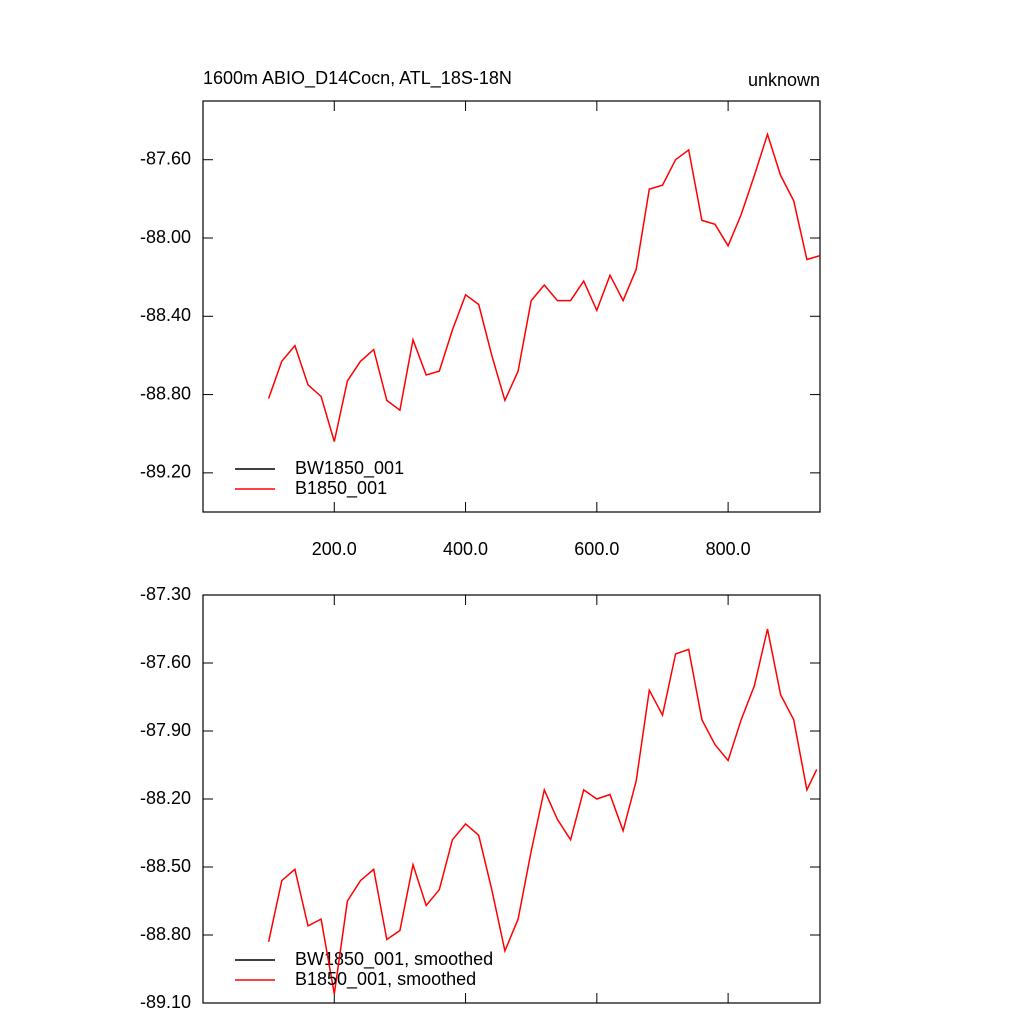 The width and height of the screenshot is (1024, 1024). Describe the element at coordinates (465, 549) in the screenshot. I see `x-tick-label: 400.0` at that location.